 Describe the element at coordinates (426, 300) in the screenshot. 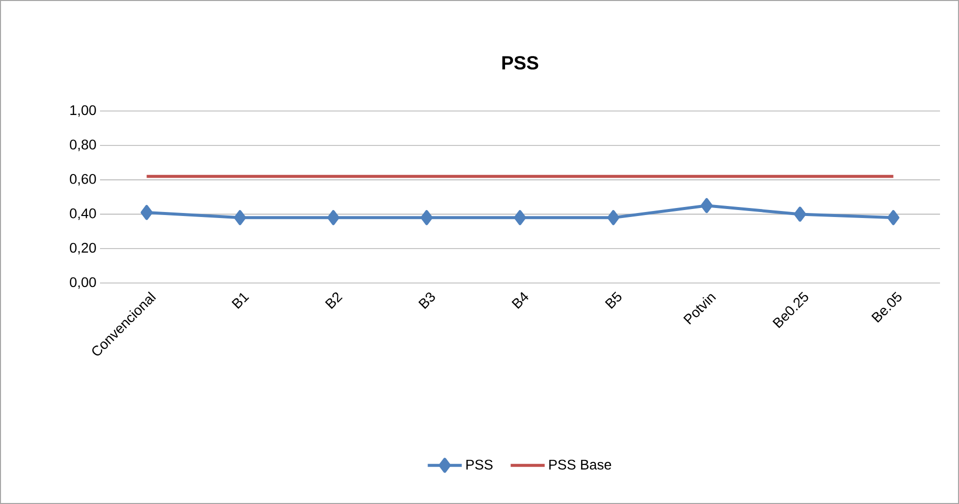

I see `x-tick-label: B3` at that location.